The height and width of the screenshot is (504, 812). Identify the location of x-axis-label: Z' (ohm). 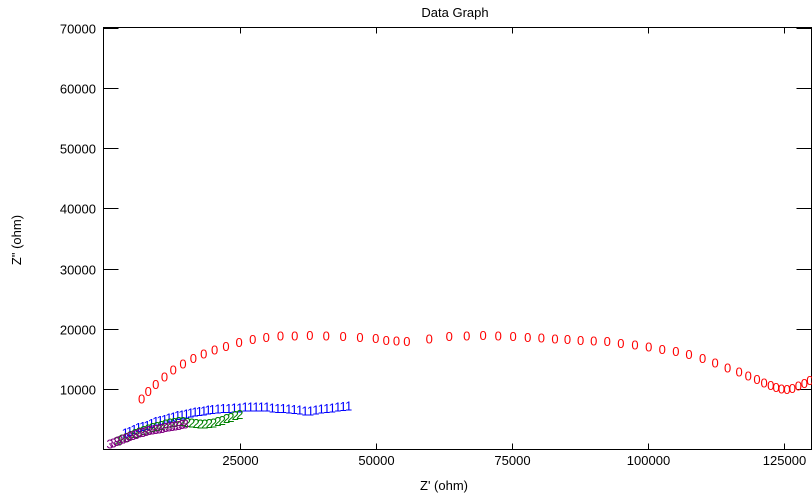
(444, 485).